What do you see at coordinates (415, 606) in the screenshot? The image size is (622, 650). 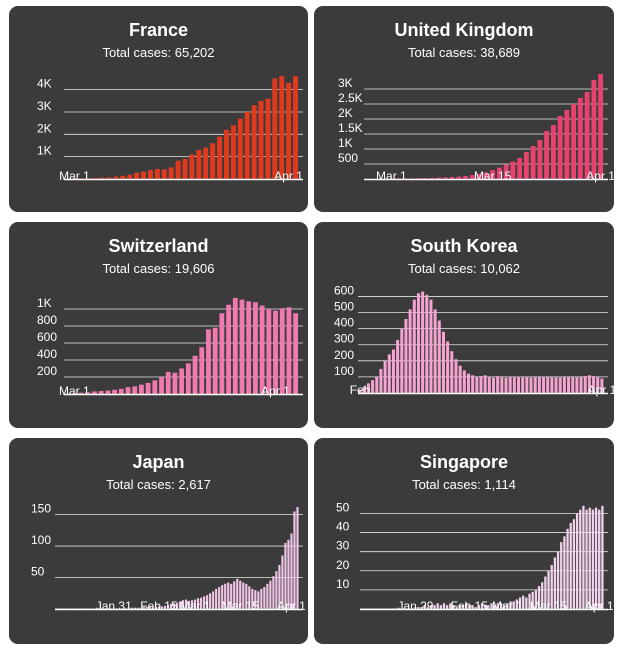 I see `x-tick-label: Jan 29` at bounding box center [415, 606].